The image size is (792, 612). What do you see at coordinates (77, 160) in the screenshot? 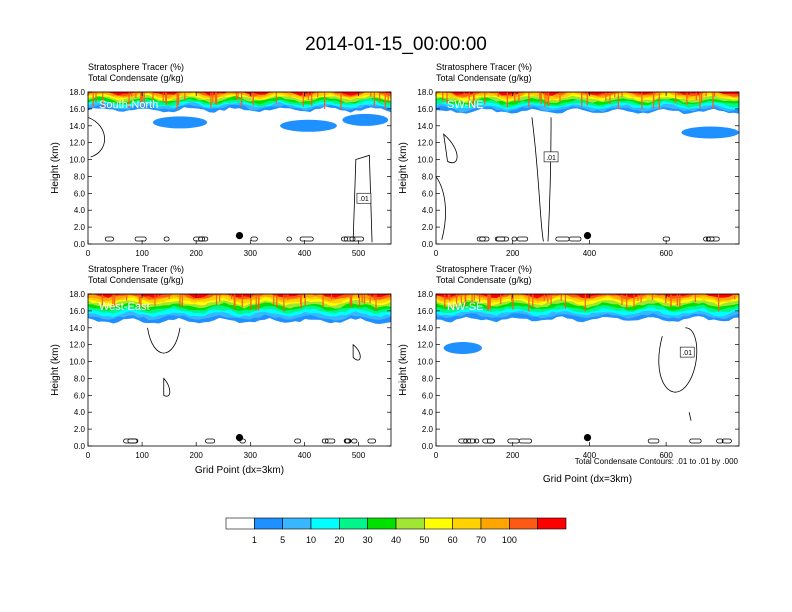
I see `y-tick-label: 10.0` at bounding box center [77, 160].